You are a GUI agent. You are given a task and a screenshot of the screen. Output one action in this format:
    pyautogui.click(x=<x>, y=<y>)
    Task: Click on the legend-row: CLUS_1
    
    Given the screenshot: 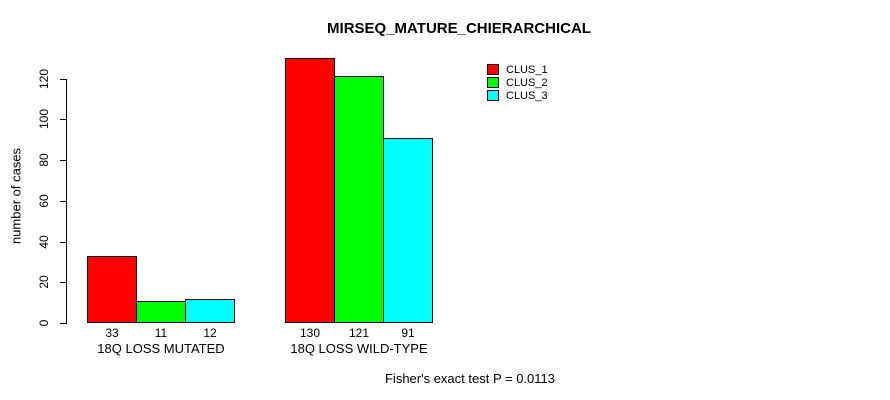 What is the action you would take?
    pyautogui.click(x=517, y=69)
    